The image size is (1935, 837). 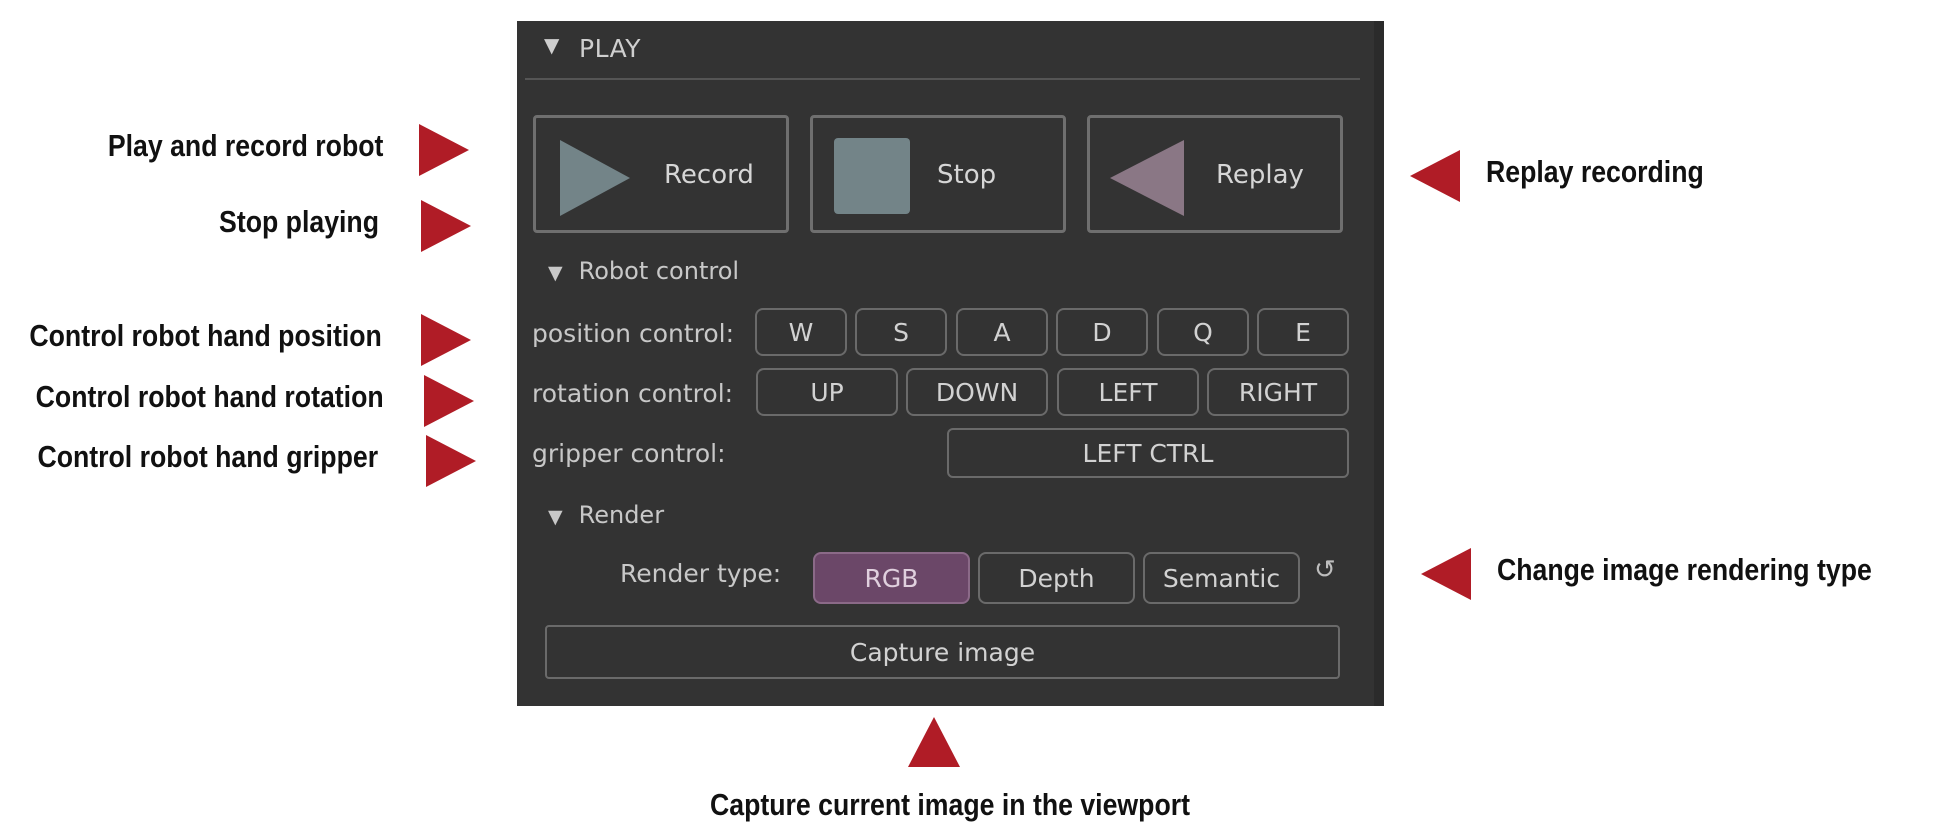 What do you see at coordinates (205, 335) in the screenshot?
I see `annotation-position: Control robot hand position` at bounding box center [205, 335].